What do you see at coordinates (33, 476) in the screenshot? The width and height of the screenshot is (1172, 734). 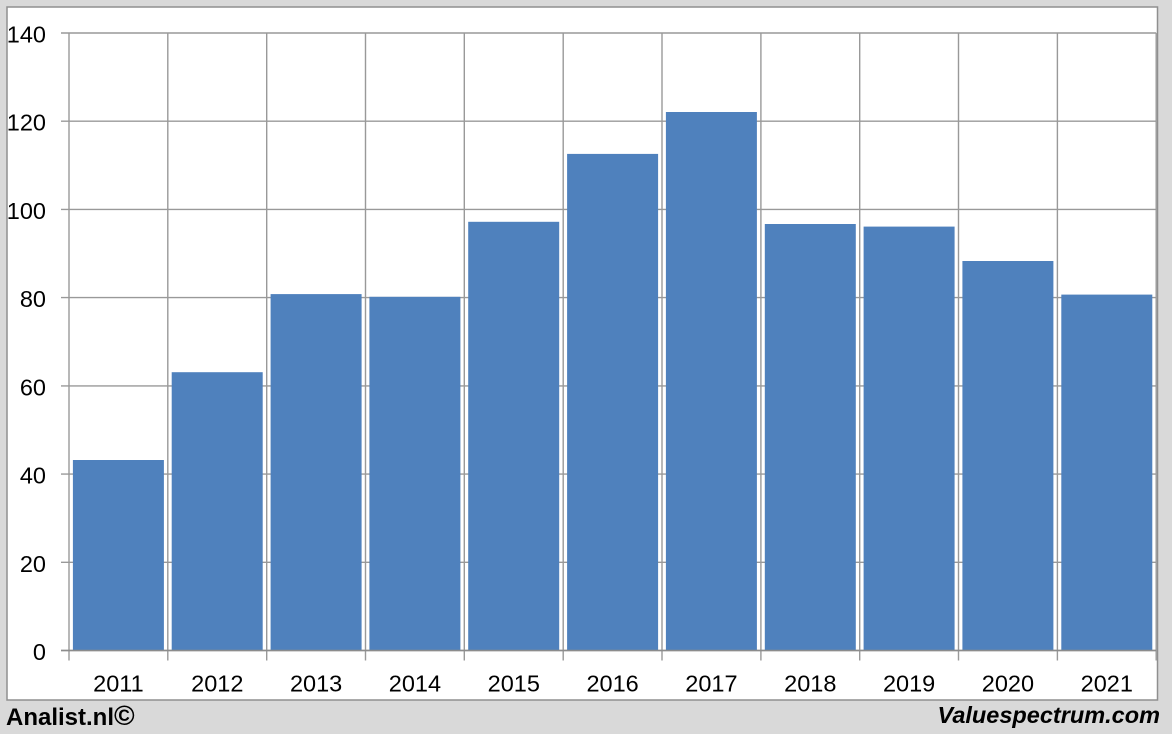 I see `svg-text: 40` at bounding box center [33, 476].